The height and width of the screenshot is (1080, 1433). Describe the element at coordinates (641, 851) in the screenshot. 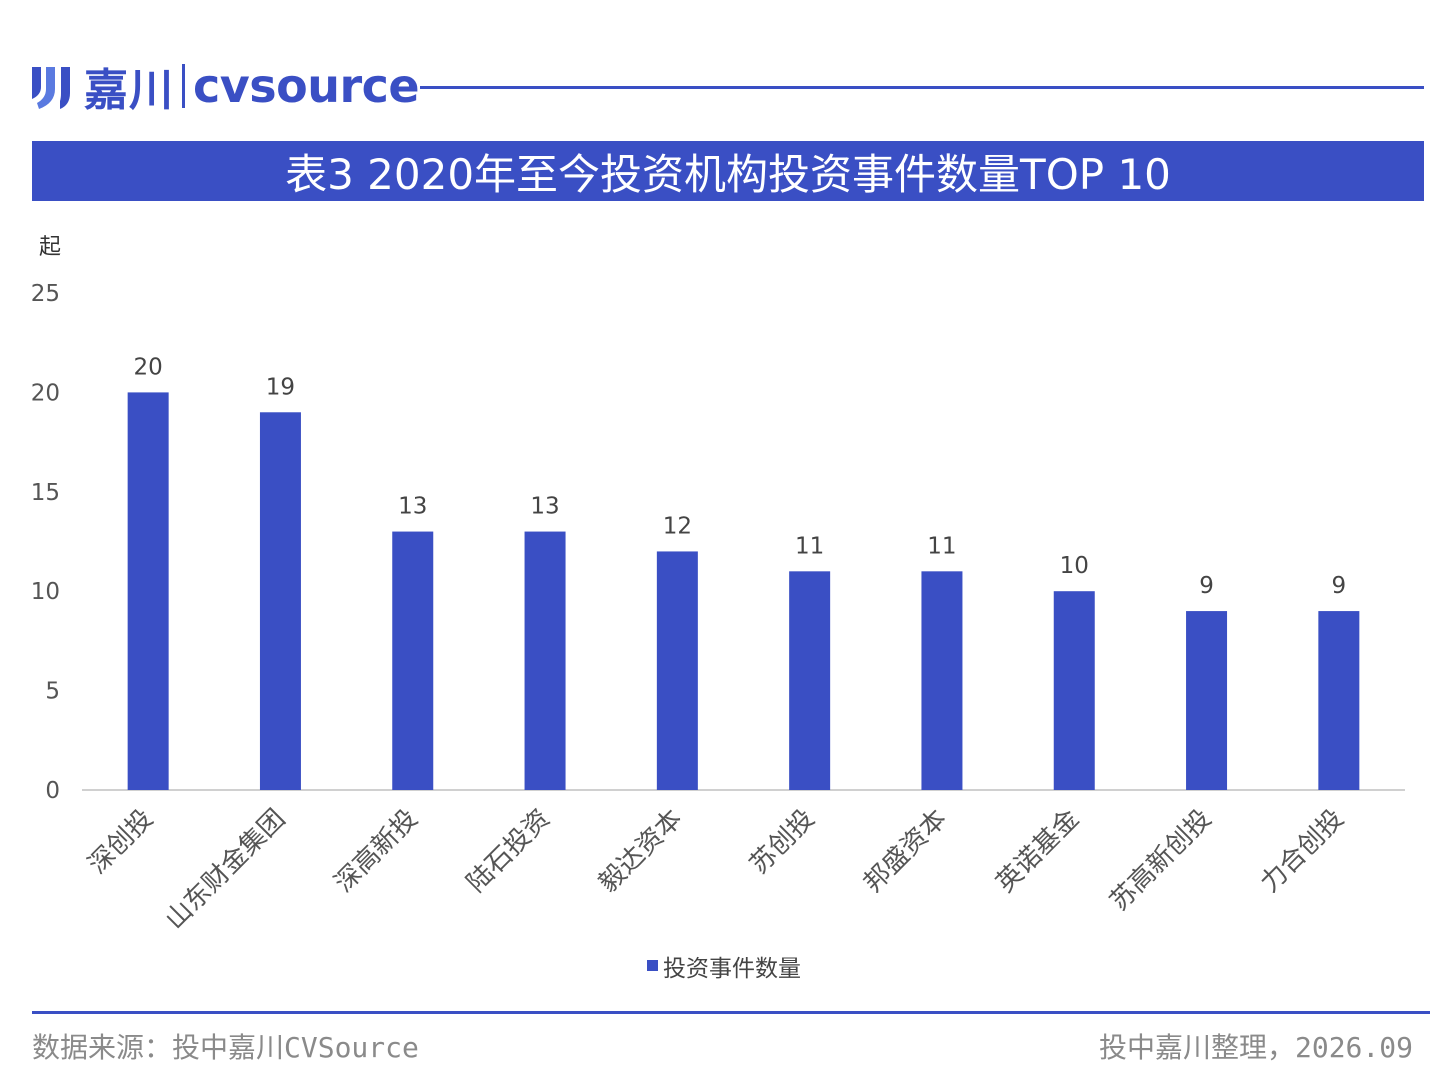

I see `x-tick-label: 毅达资本` at that location.